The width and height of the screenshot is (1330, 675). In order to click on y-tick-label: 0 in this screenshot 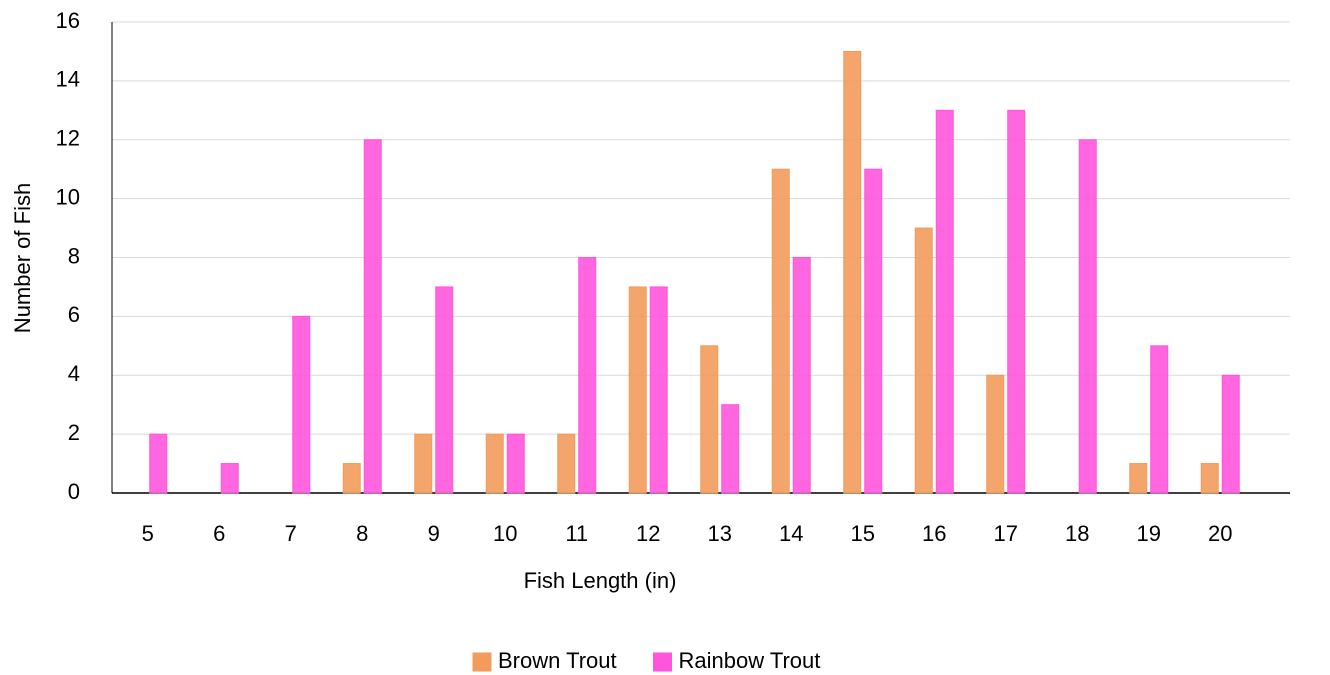, I will do `click(74, 491)`.